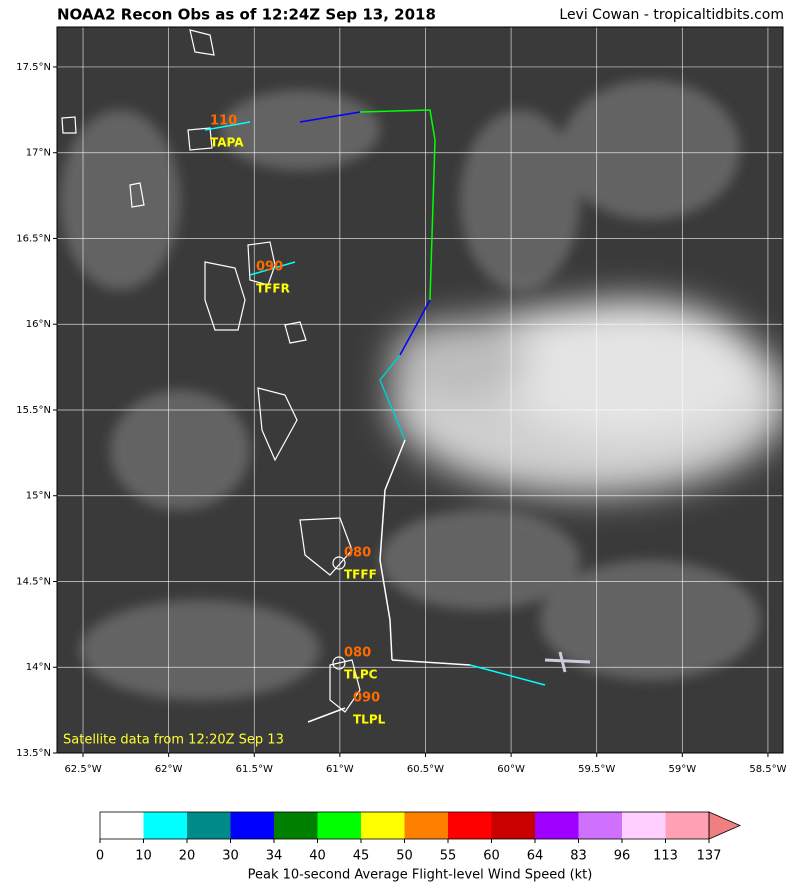 This screenshot has height=892, width=800. Describe the element at coordinates (143, 856) in the screenshot. I see `colorbar-tick-label: 10` at that location.